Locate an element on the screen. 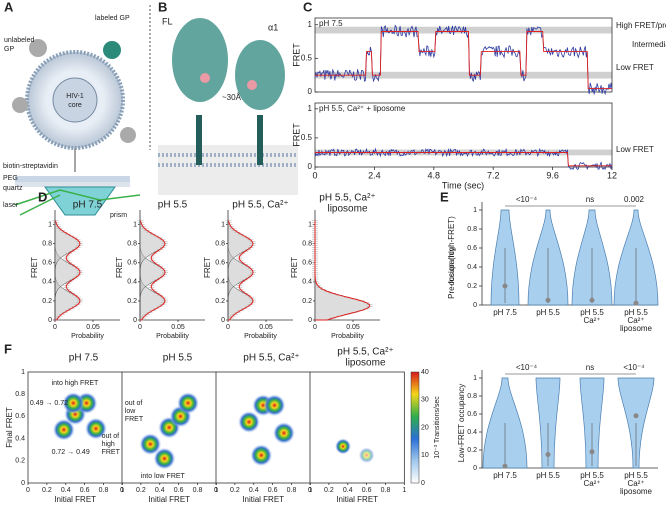 The height and width of the screenshot is (515, 666). label: Intermediate FRET is located at coordinates (649, 44).